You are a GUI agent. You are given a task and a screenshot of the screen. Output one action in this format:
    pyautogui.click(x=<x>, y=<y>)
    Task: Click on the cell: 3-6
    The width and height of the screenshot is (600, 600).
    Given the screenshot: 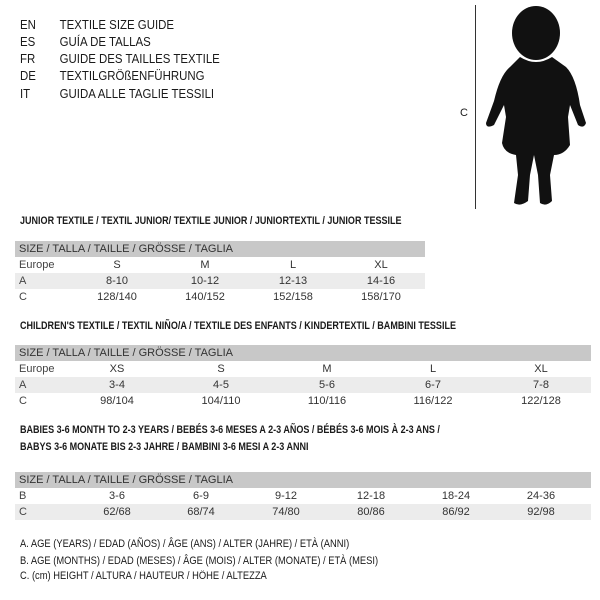 What is the action you would take?
    pyautogui.click(x=117, y=496)
    